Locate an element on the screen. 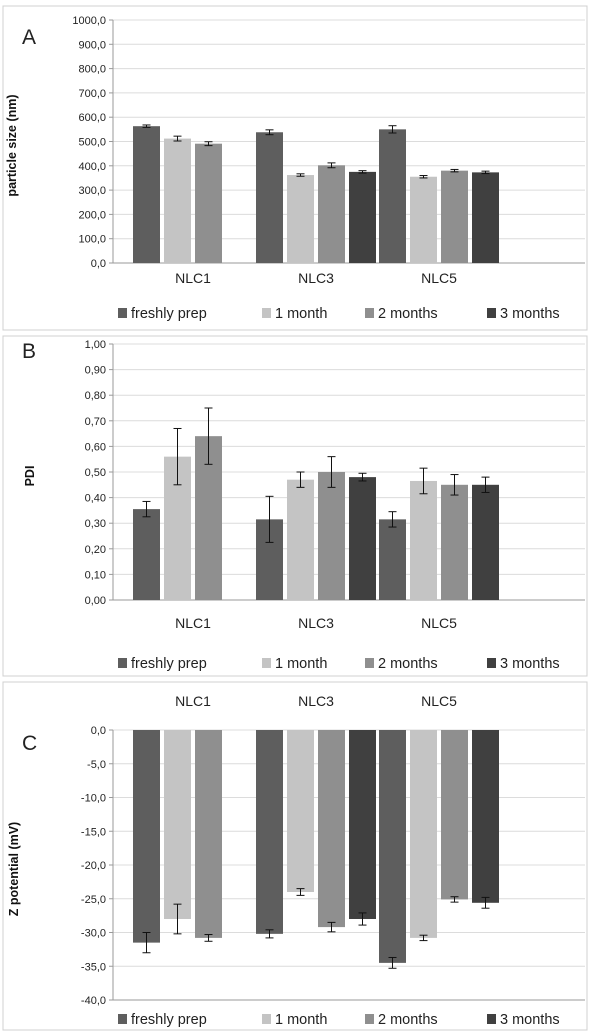 The width and height of the screenshot is (590, 1034). y-tick-label: 0,50 is located at coordinates (95, 473).